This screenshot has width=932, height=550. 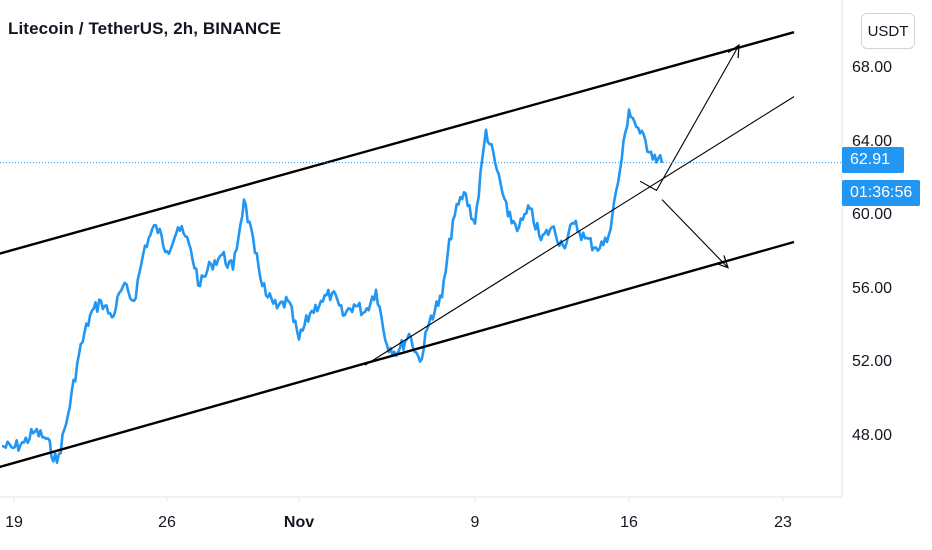 I want to click on arrow-path-down, so click(x=695, y=234).